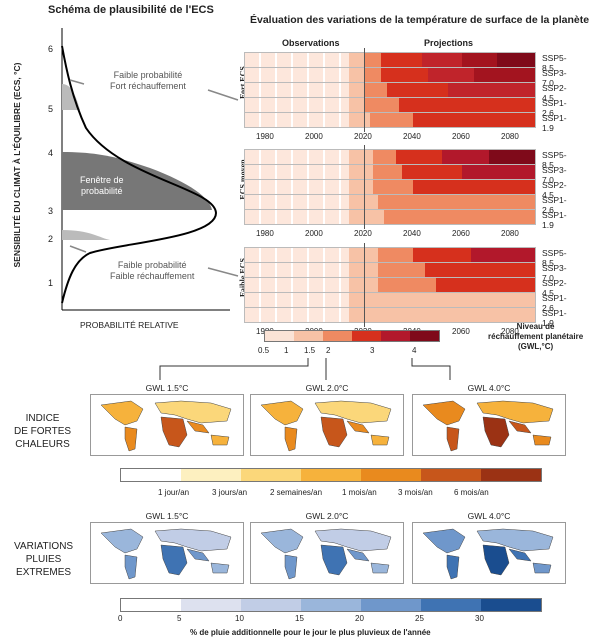 This screenshot has height=644, width=604. I want to click on rain-map: GWL 1.5°C, so click(167, 547).